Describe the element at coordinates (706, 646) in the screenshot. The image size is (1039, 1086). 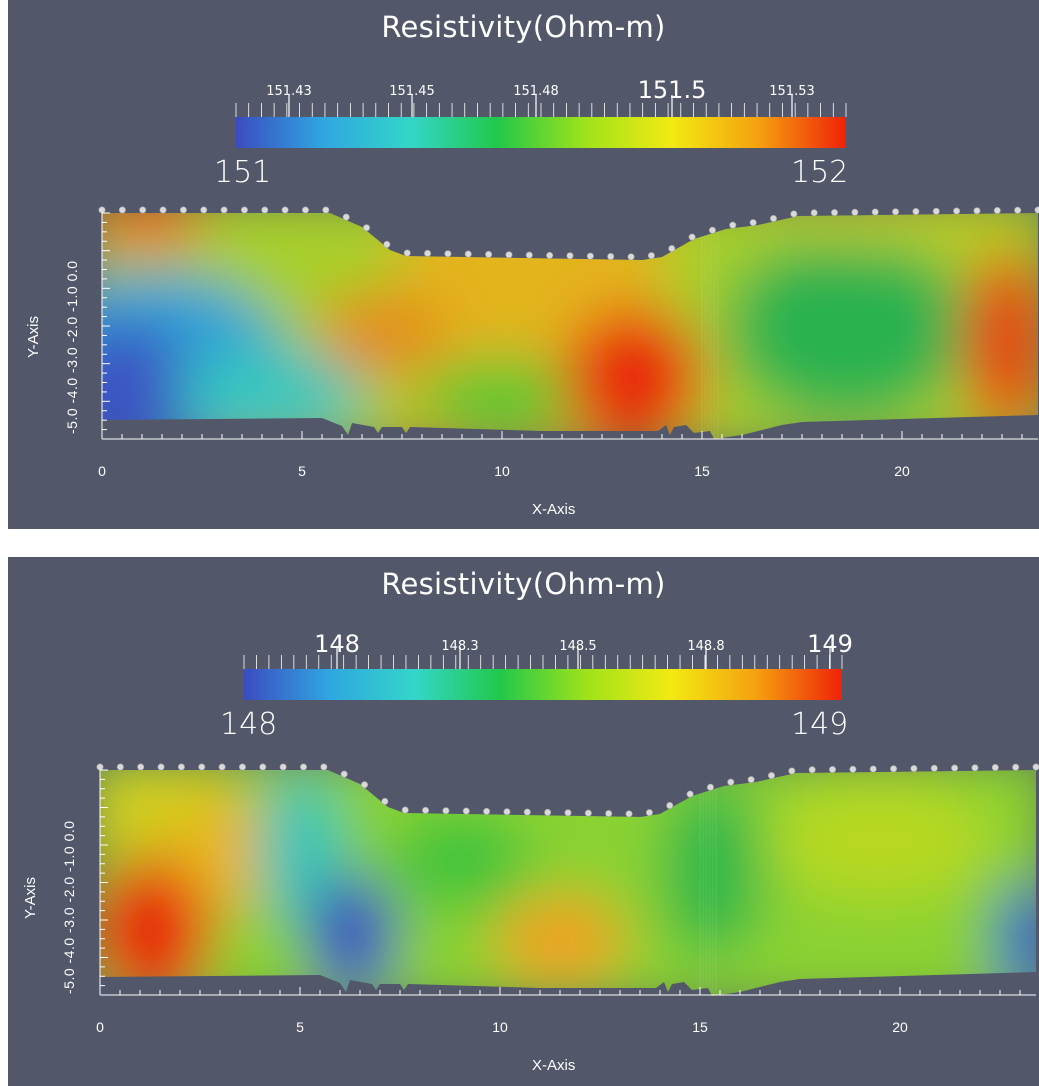
I see `colorbar-tick-label: 148.8` at that location.